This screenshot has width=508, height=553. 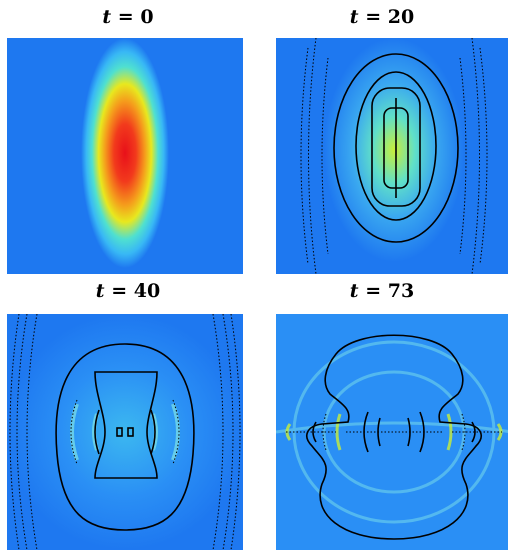 I want to click on panel-title-t40: t = 40, so click(x=128, y=291).